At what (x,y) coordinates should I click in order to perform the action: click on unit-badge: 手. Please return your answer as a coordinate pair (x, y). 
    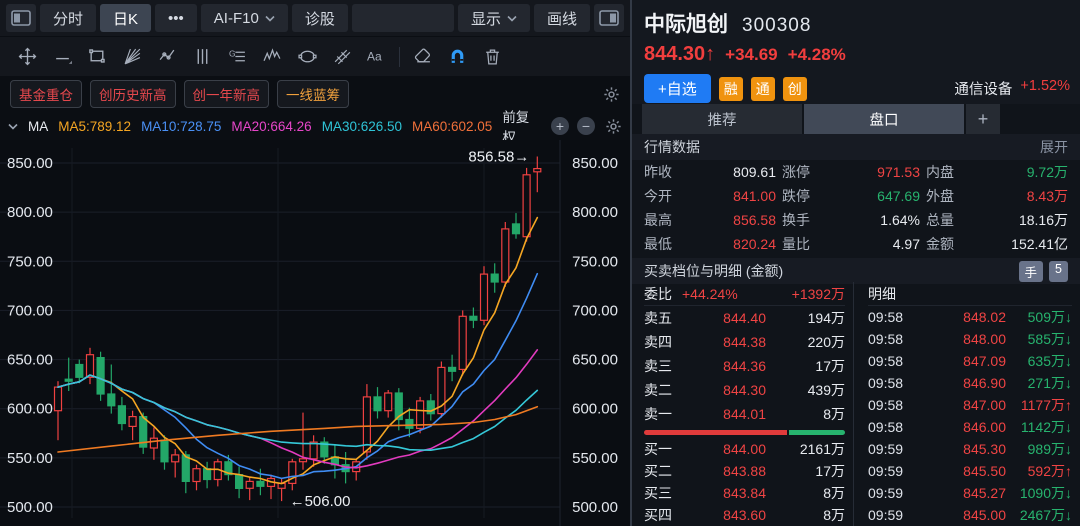
    Looking at the image, I should click on (1031, 271).